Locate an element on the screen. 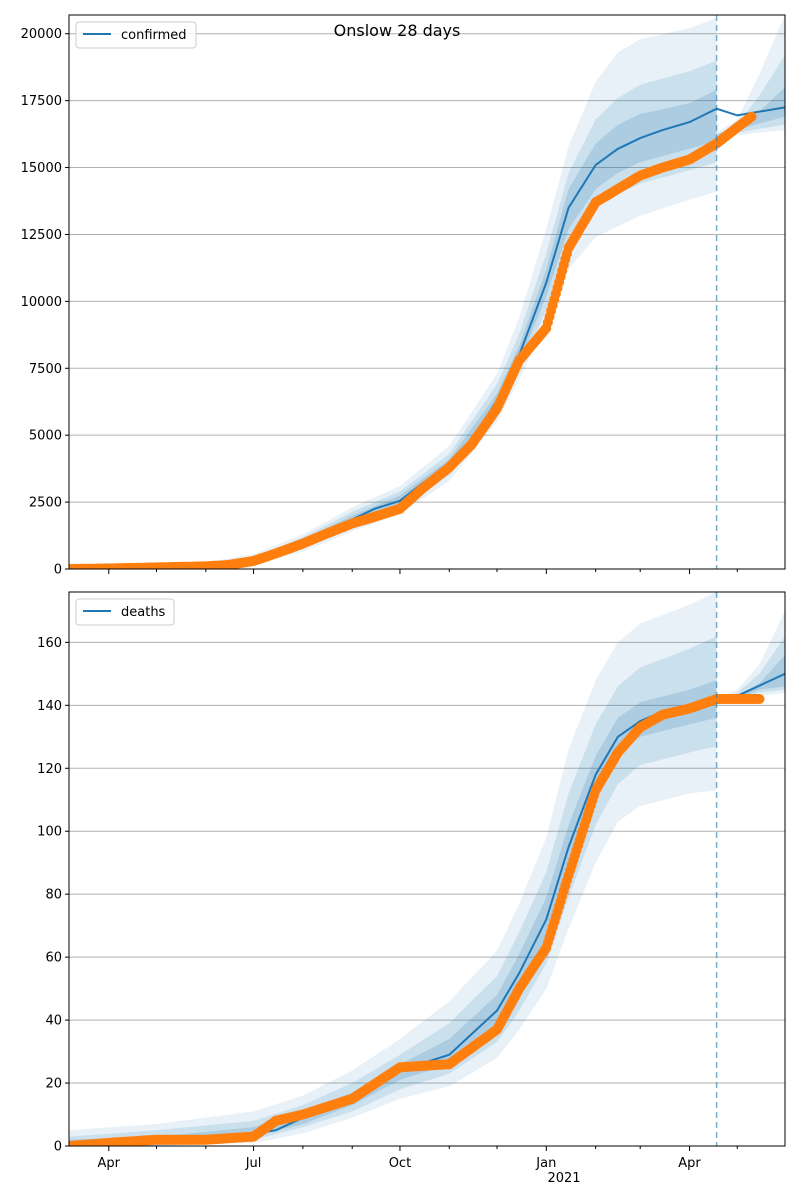 The height and width of the screenshot is (1200, 800). figure-title: Onslow 28 days is located at coordinates (397, 30).